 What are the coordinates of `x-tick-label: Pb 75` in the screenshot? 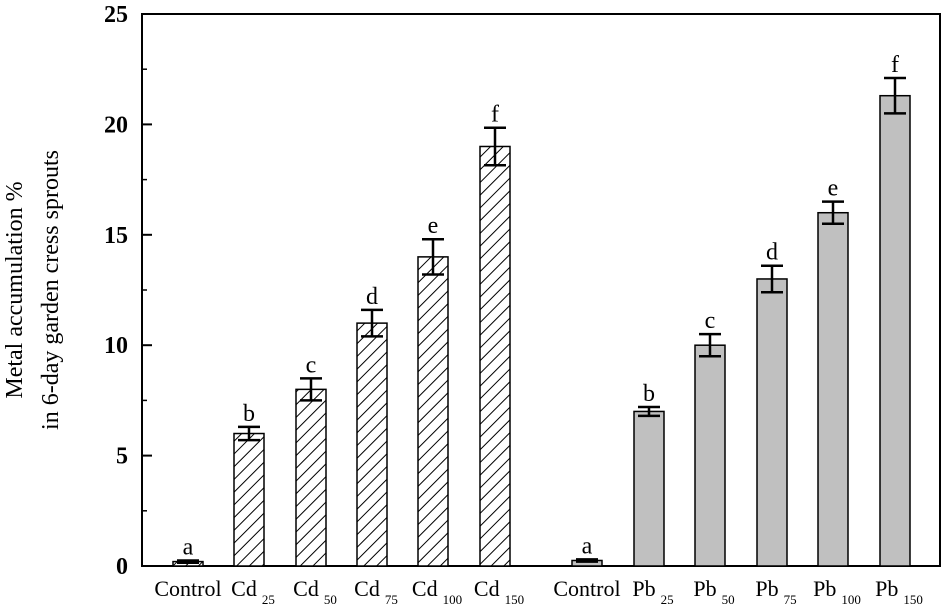 It's located at (775, 591).